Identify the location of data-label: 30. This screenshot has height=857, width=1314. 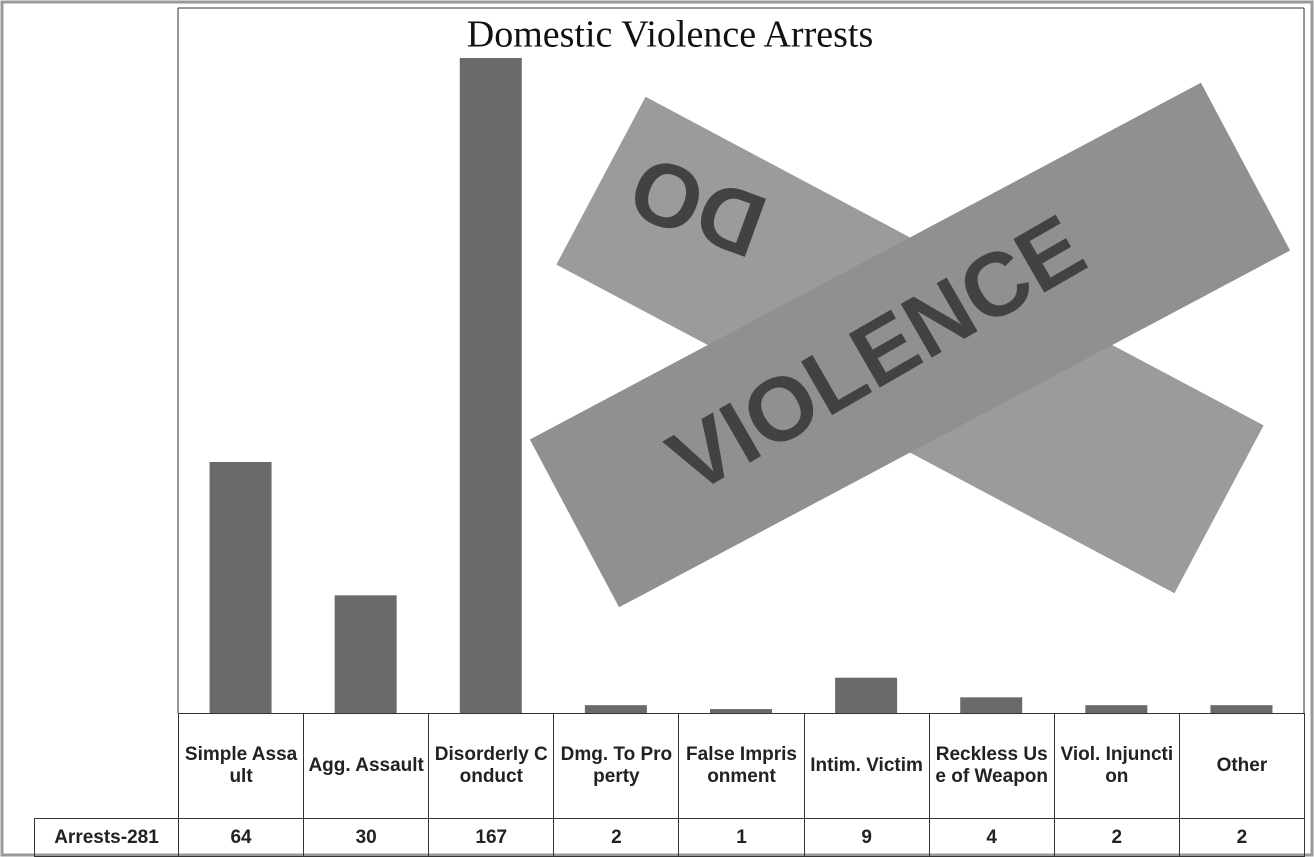
(366, 837).